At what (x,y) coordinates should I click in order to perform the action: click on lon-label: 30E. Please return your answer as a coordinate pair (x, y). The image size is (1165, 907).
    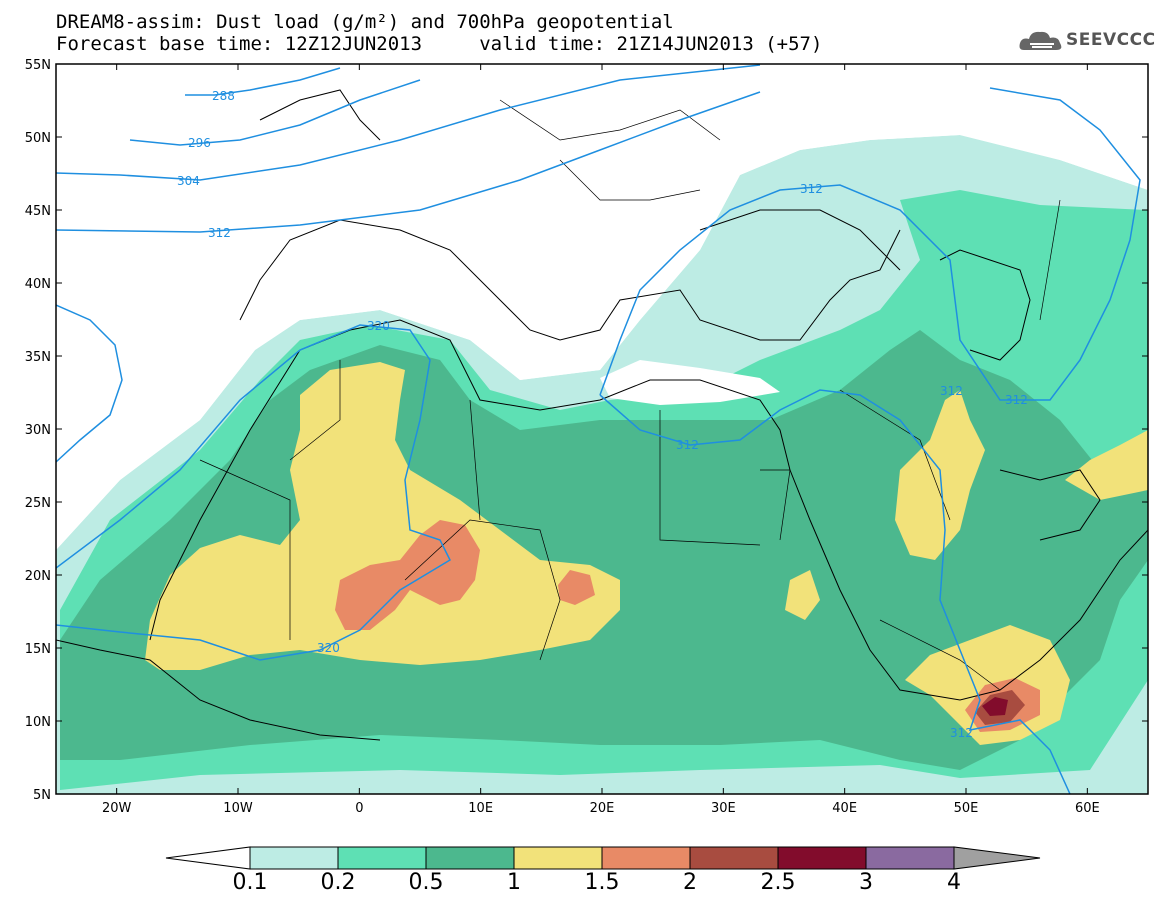
    Looking at the image, I should click on (723, 808).